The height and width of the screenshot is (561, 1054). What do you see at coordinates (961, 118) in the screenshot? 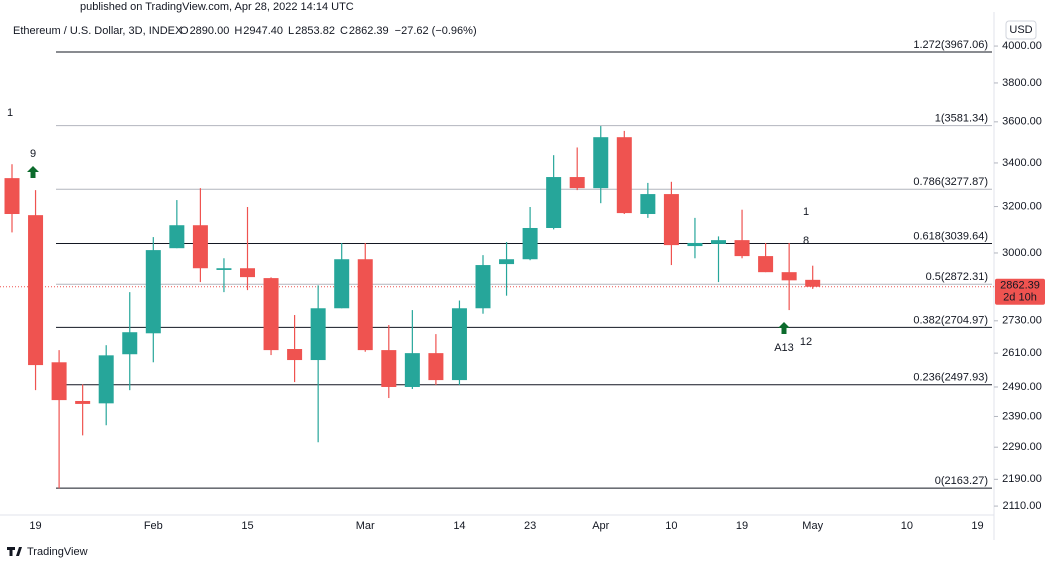
I see `fib-label: 1(3581.34)` at bounding box center [961, 118].